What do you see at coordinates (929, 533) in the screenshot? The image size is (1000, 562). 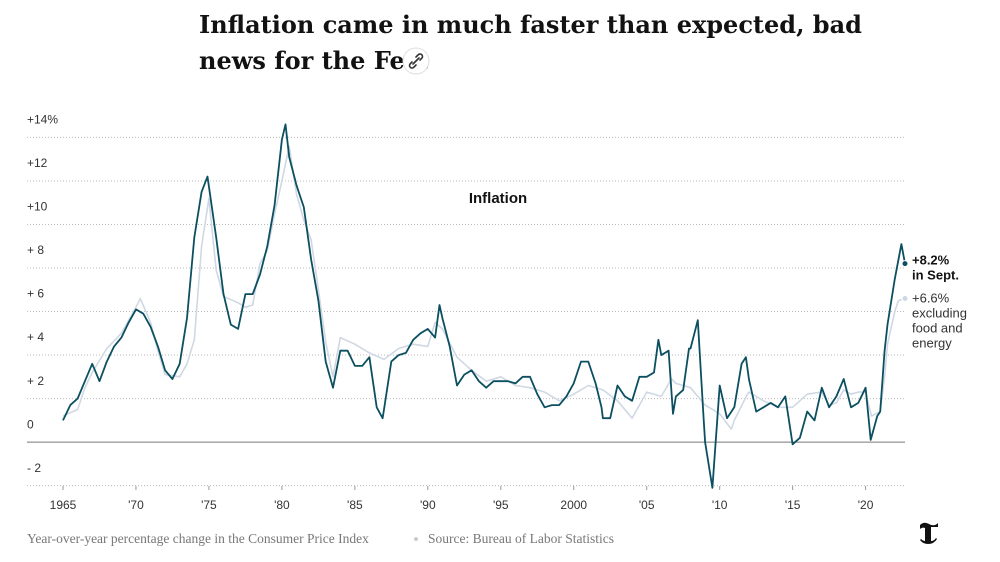 I see `nyt-logo` at bounding box center [929, 533].